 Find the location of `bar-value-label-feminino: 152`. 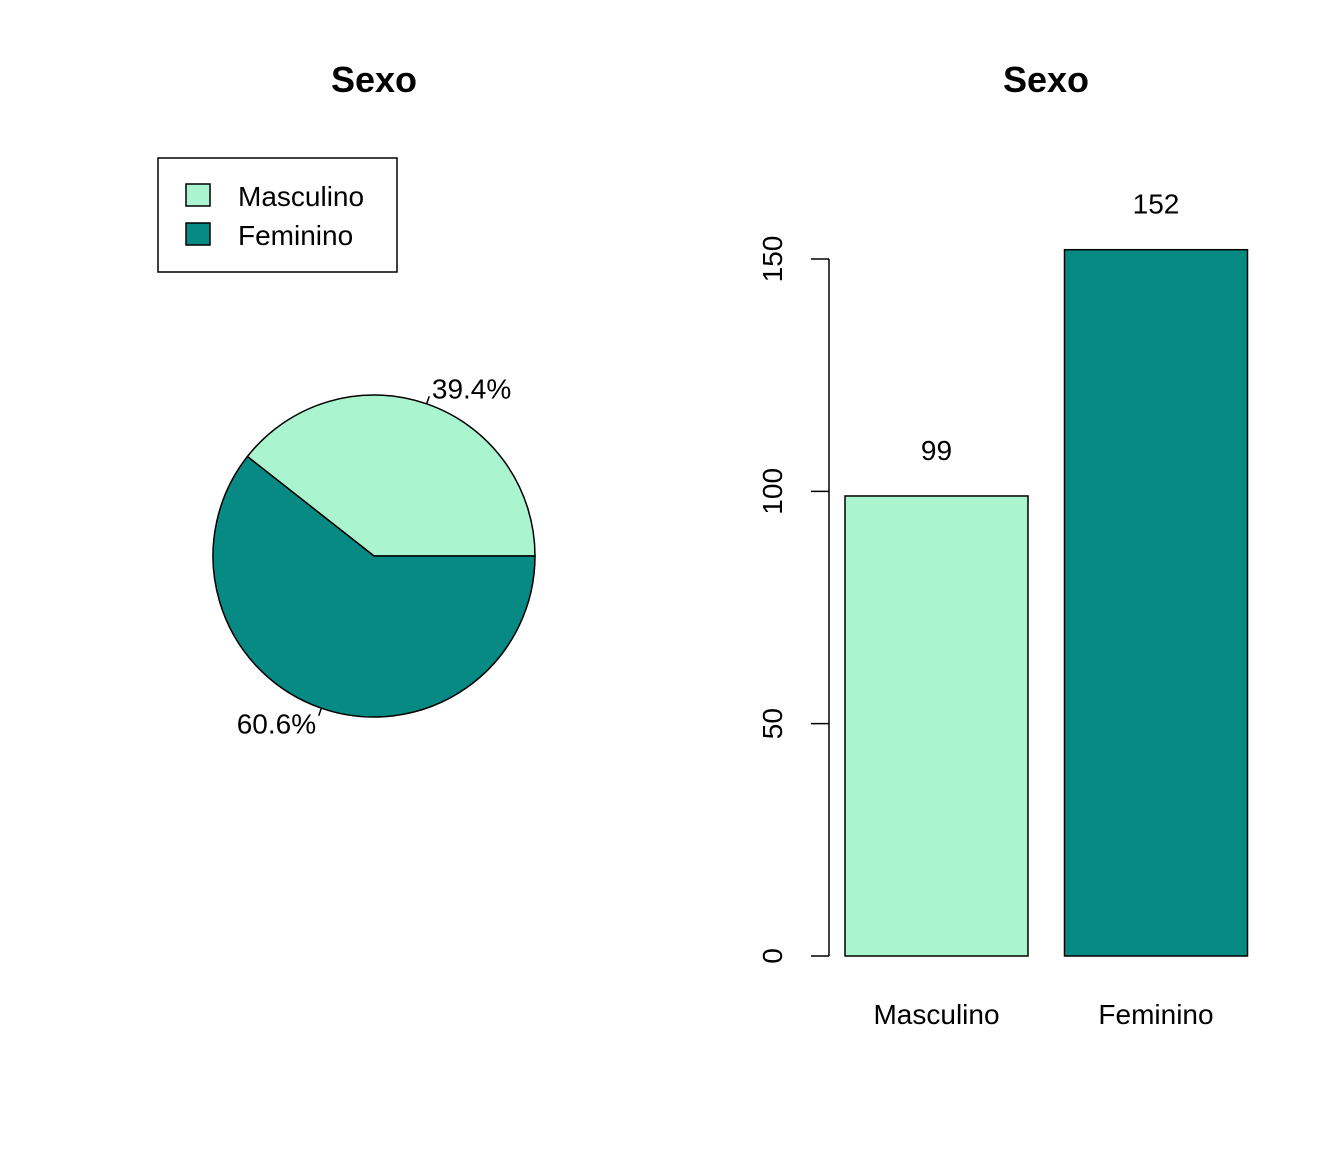

bar-value-label-feminino: 152 is located at coordinates (1156, 204).